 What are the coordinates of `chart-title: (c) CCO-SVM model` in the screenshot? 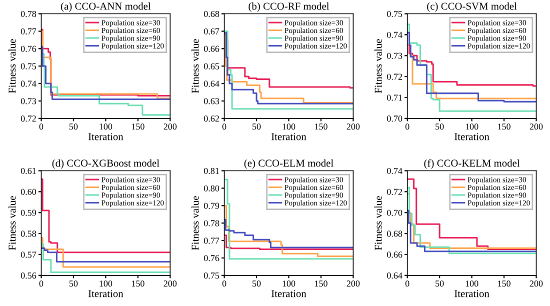 It's located at (472, 7).